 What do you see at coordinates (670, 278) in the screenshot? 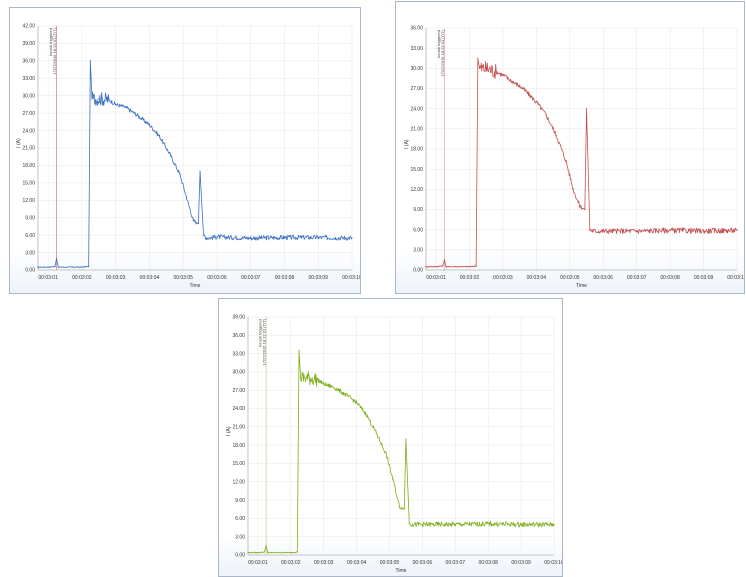
I see `x-tick-label: 00:03:08` at bounding box center [670, 278].